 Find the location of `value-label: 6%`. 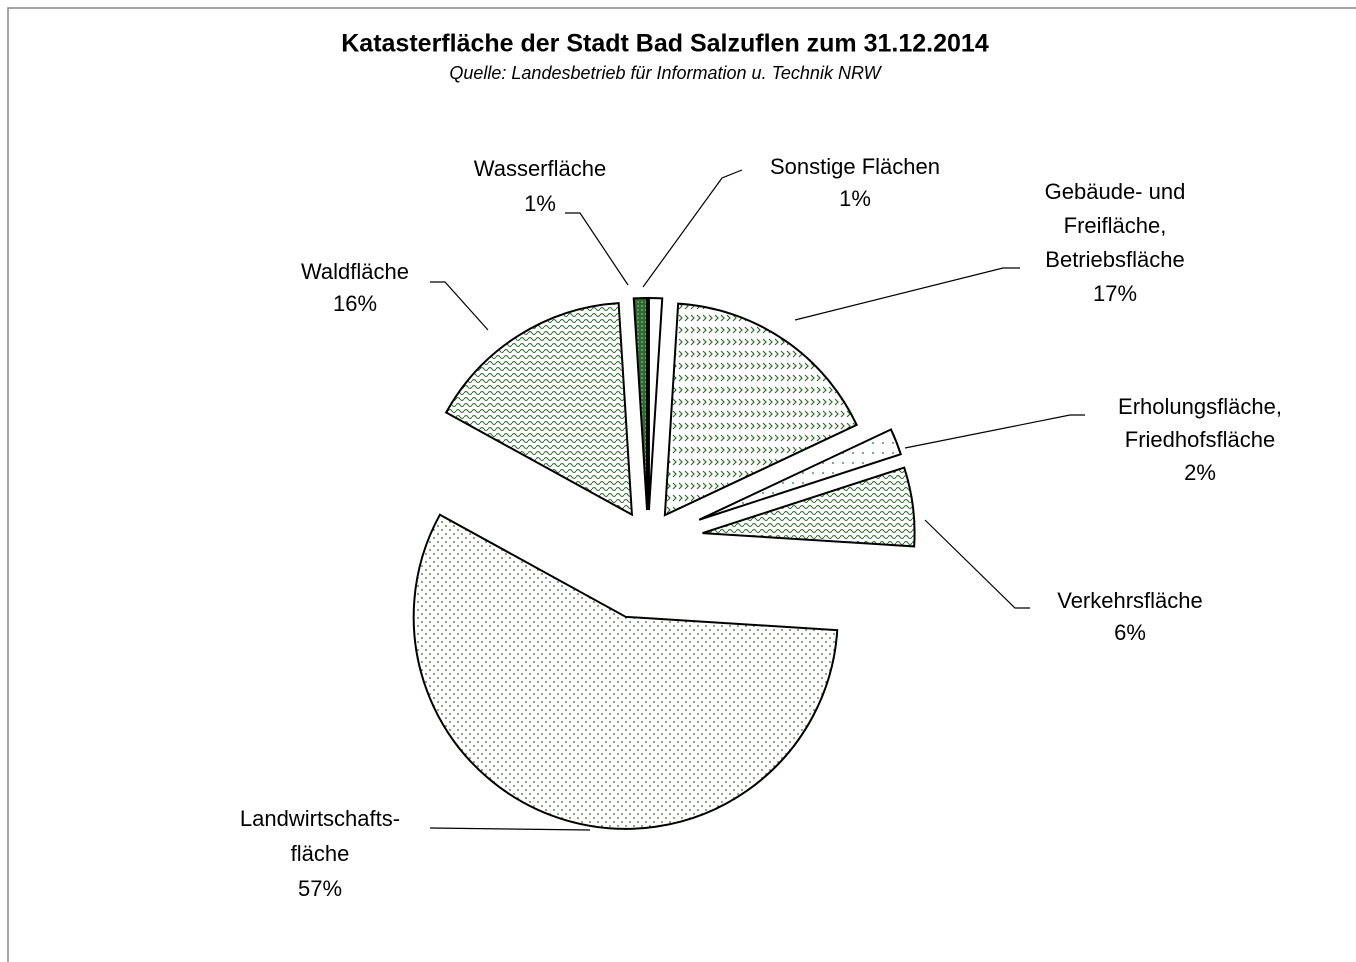

value-label: 6% is located at coordinates (1130, 632).